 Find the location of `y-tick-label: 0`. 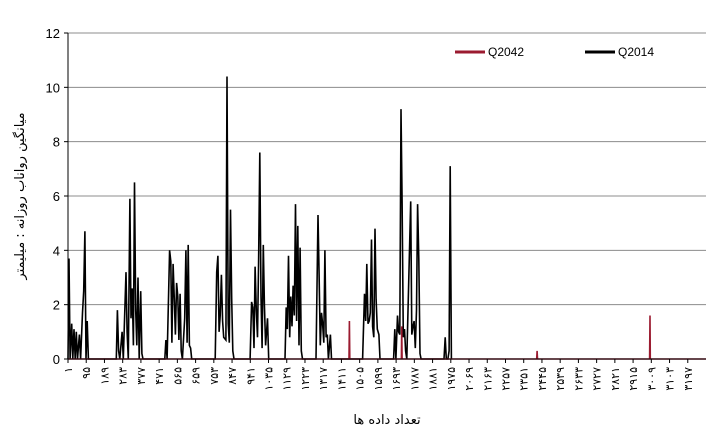

y-tick-label: 0 is located at coordinates (56, 359).